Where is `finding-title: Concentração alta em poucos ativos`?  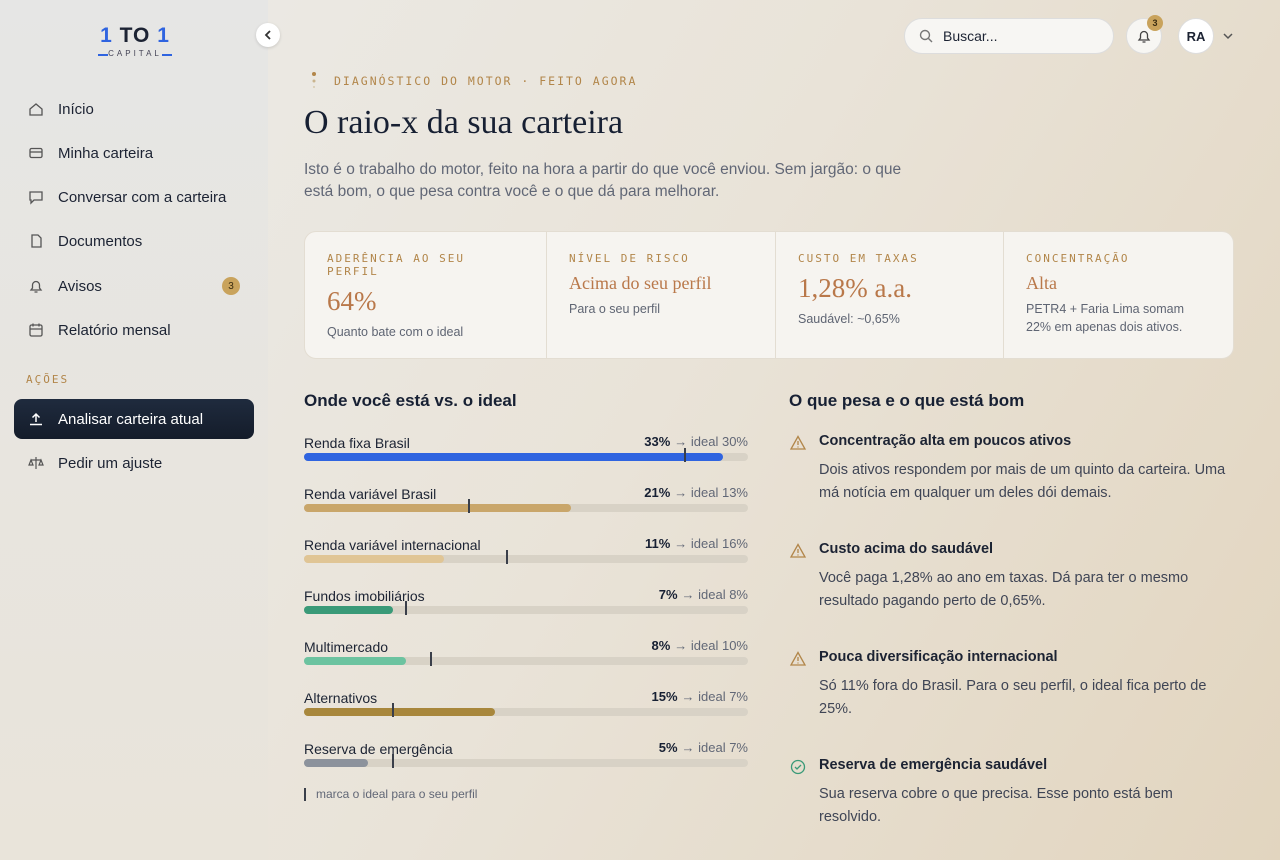
finding-title: Concentração alta em poucos ativos is located at coordinates (945, 441).